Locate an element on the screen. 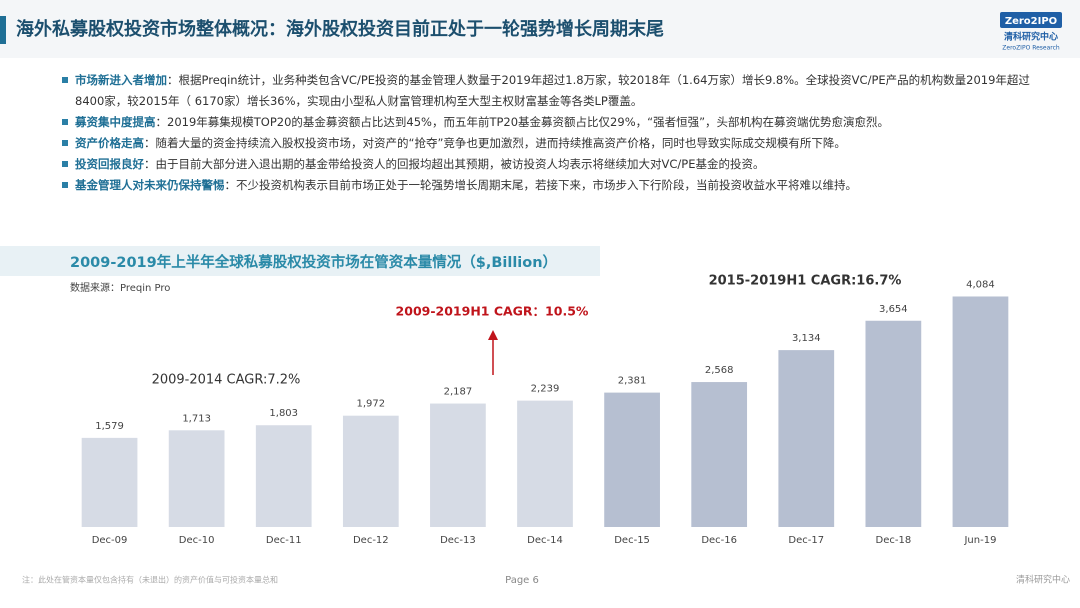  page-number: Page 6 is located at coordinates (522, 580).